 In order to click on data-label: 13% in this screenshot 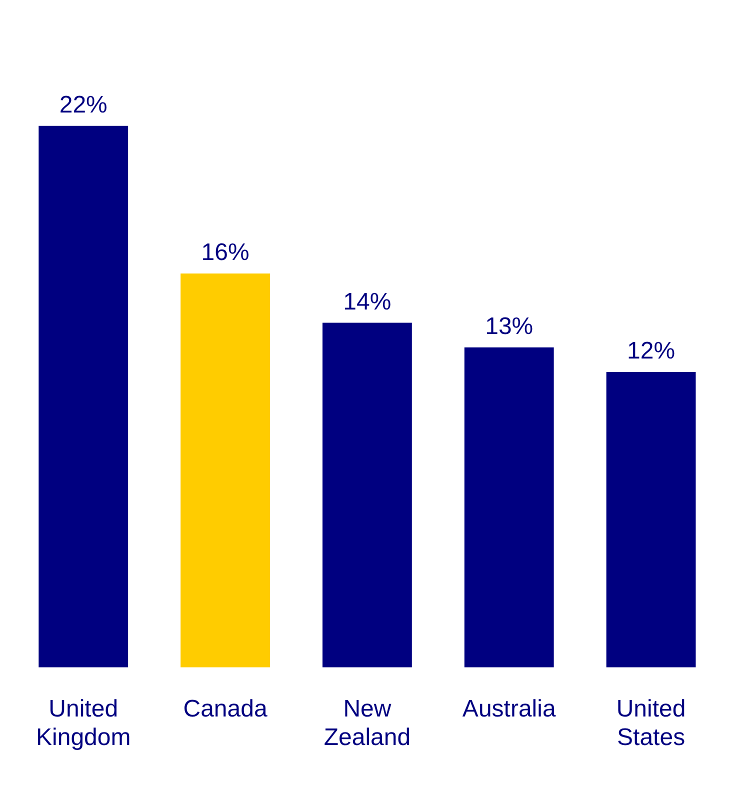, I will do `click(509, 326)`.